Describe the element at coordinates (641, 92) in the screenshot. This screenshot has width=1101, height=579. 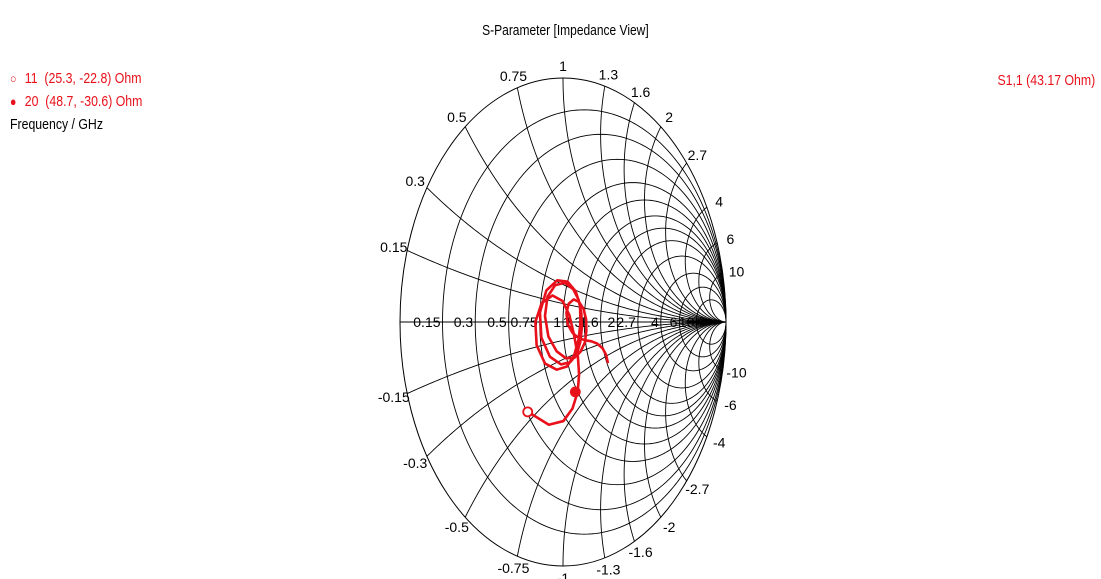
I see `reactance-tick-label: 1.6` at that location.